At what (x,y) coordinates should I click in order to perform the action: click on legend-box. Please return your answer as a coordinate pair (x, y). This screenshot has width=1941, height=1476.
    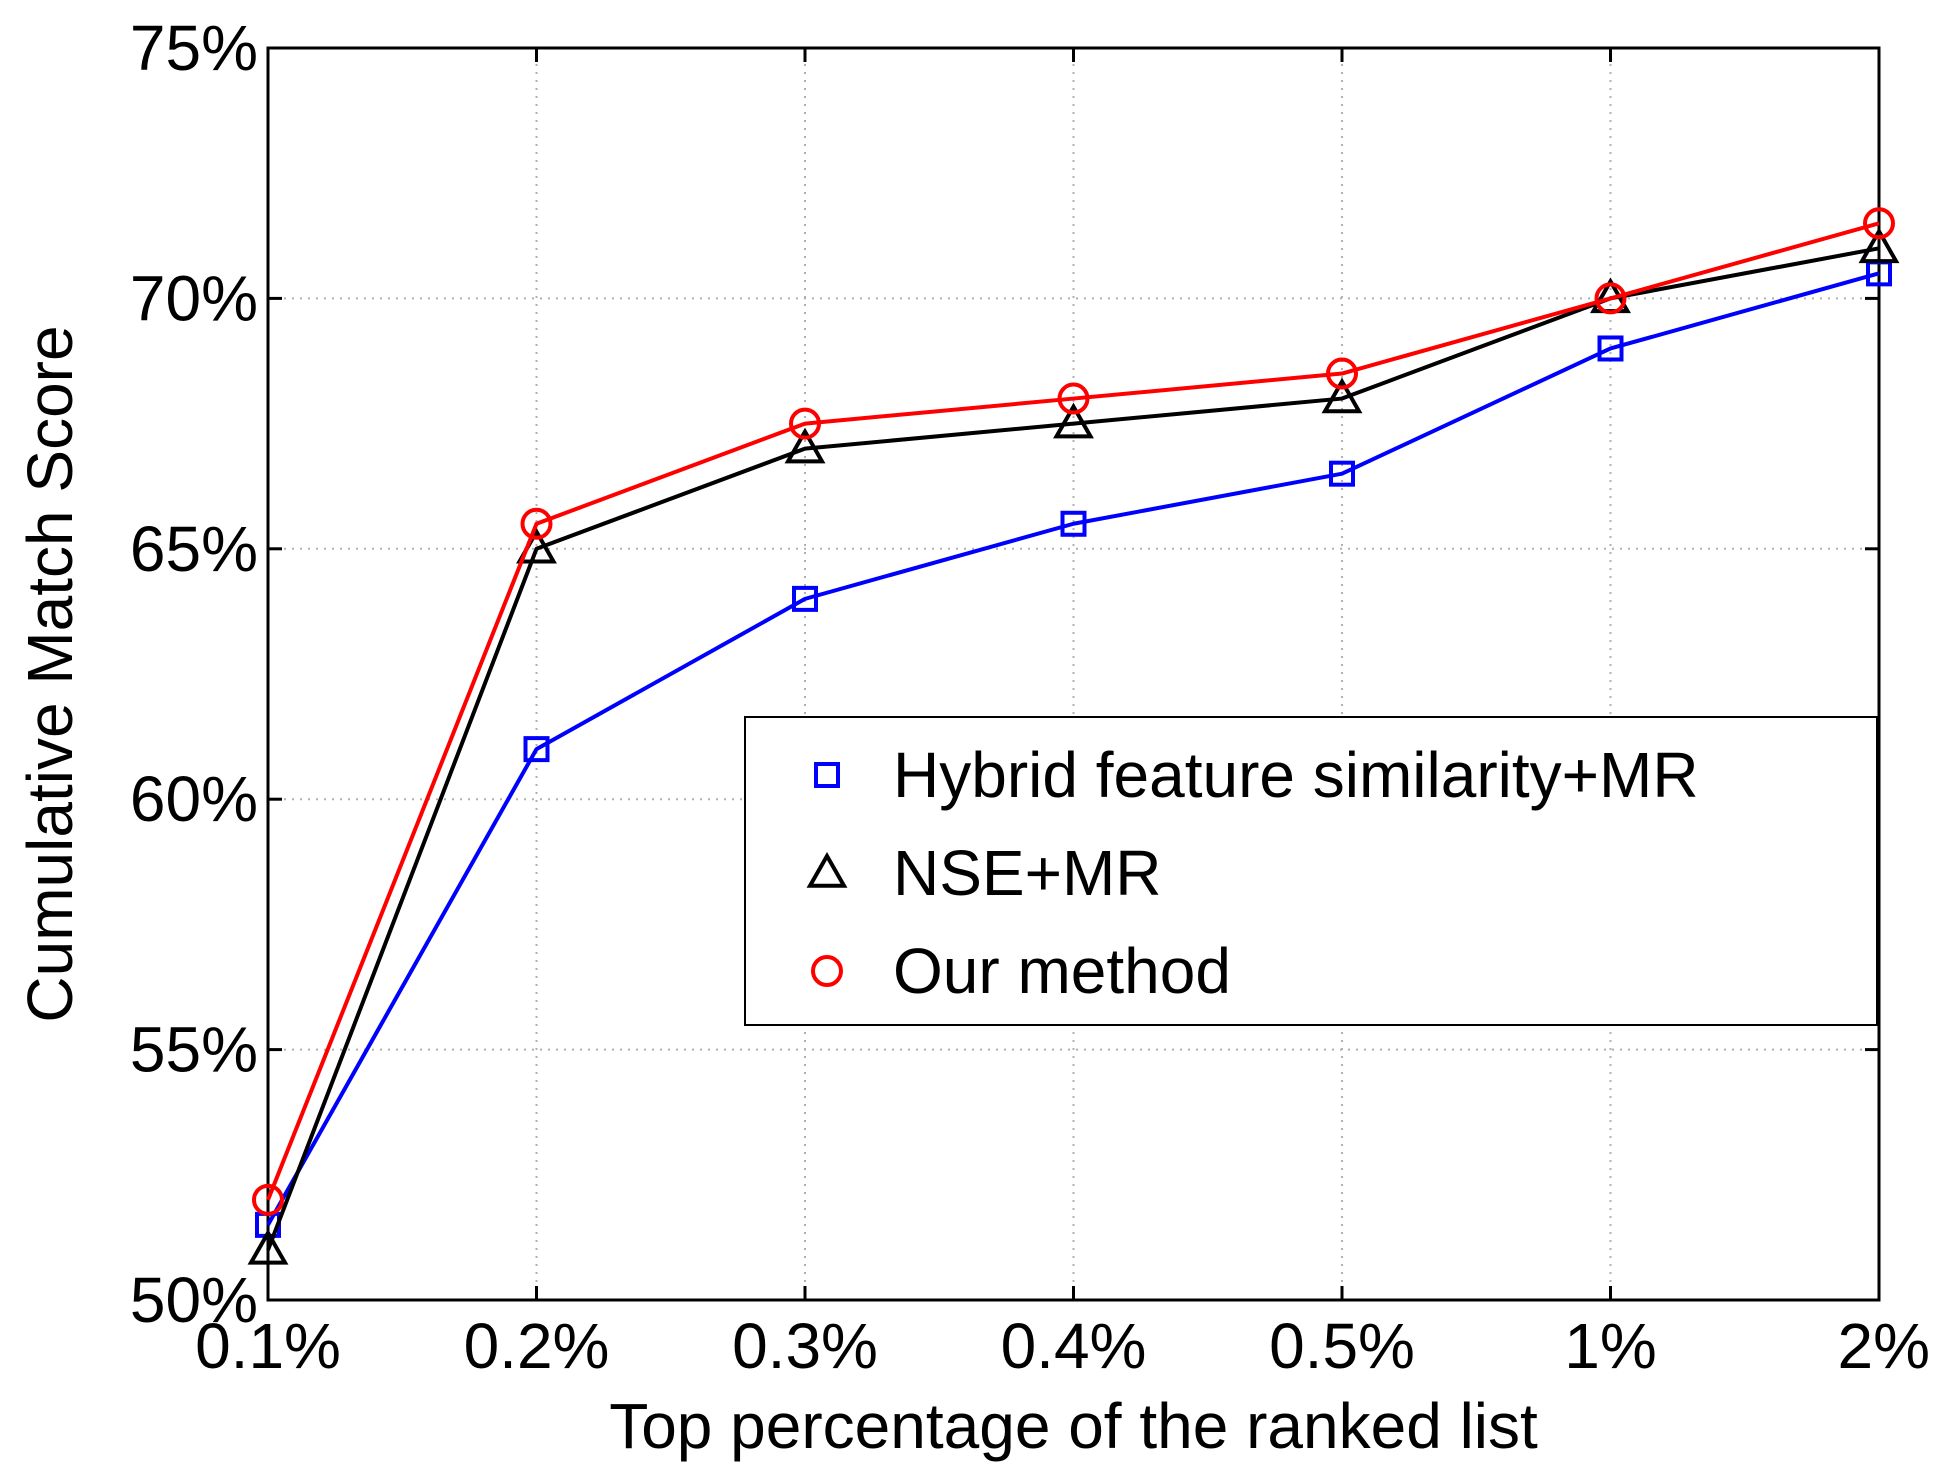
    Looking at the image, I should click on (1311, 871).